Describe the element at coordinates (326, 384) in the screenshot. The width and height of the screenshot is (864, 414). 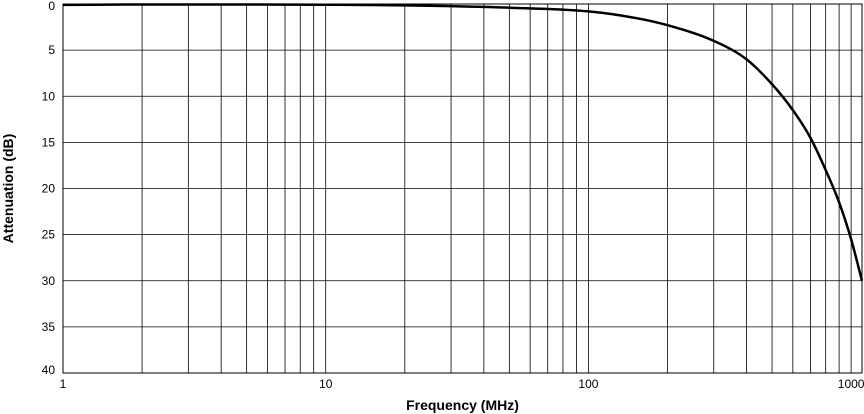
I see `x-tick-label: 10` at that location.